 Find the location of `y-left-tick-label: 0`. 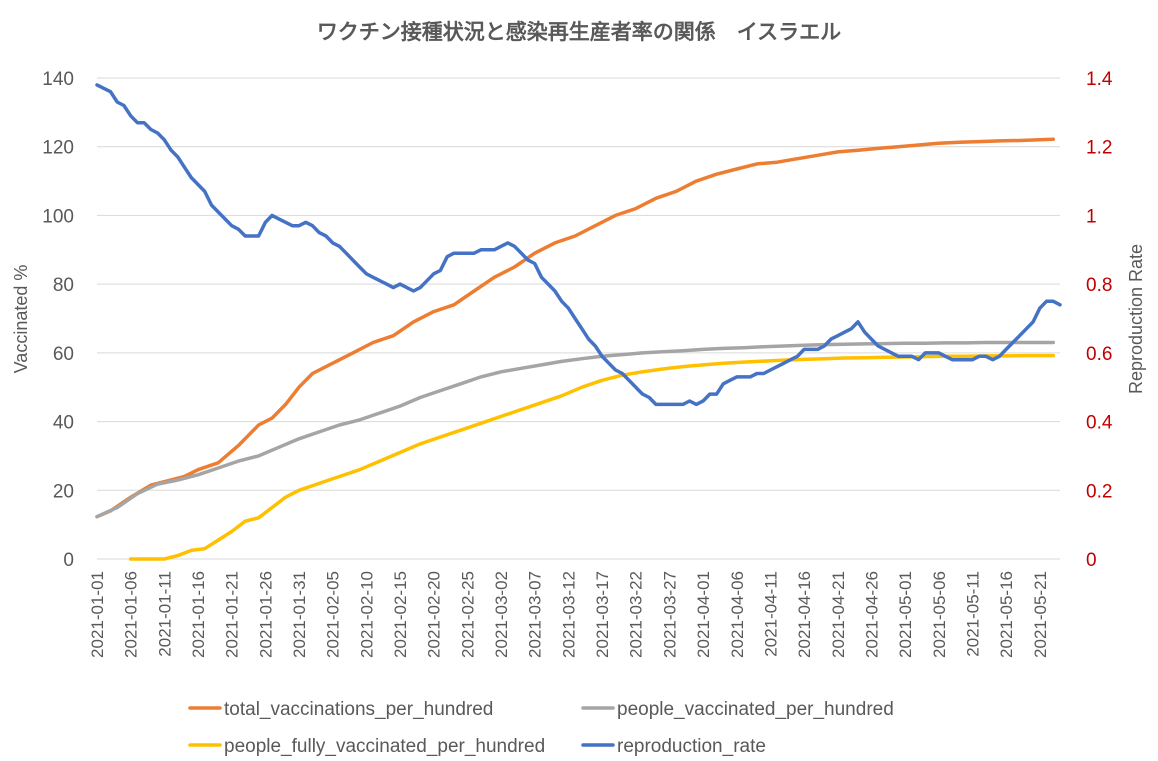

y-left-tick-label: 0 is located at coordinates (68, 560).